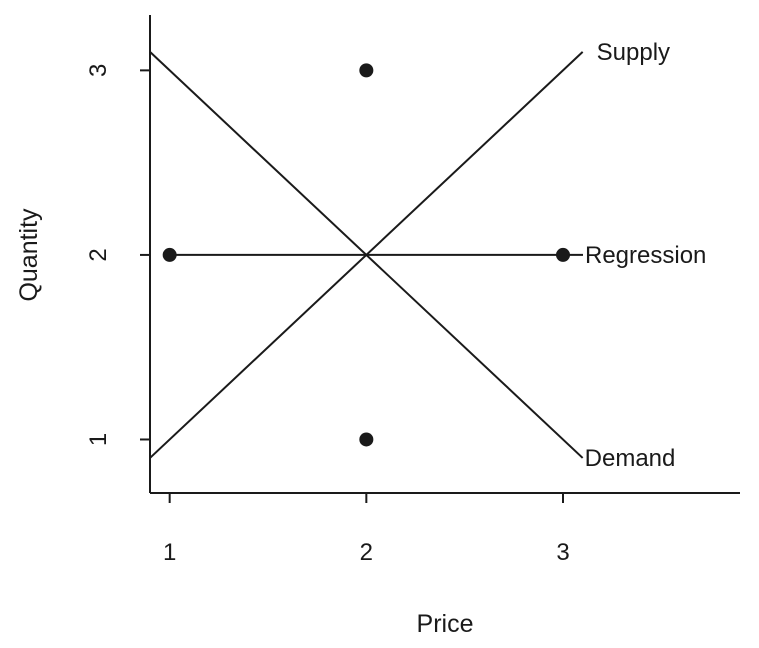 This screenshot has width=759, height=648. I want to click on regression-label: Regression, so click(645, 255).